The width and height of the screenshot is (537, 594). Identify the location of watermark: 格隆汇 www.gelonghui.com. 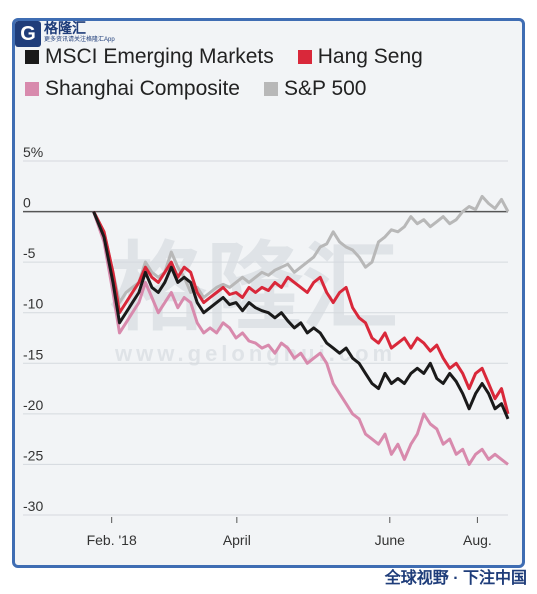
(254, 300).